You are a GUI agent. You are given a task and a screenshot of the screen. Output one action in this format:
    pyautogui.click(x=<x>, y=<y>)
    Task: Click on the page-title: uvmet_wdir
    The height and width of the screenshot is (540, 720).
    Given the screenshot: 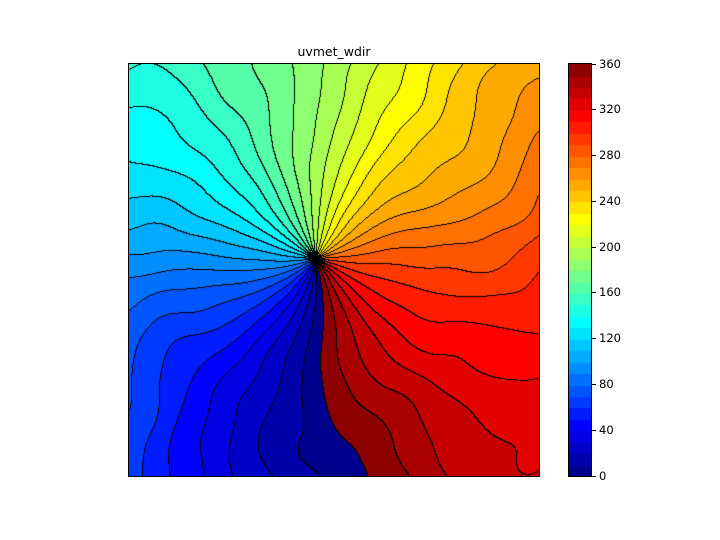 What is the action you would take?
    pyautogui.click(x=334, y=51)
    